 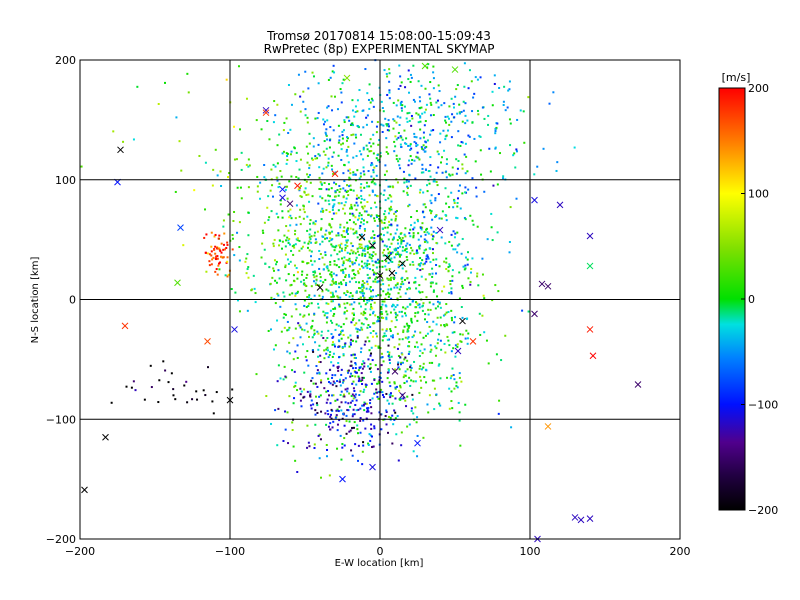 What do you see at coordinates (758, 88) in the screenshot?
I see `colorbar-tick-label: 200` at bounding box center [758, 88].